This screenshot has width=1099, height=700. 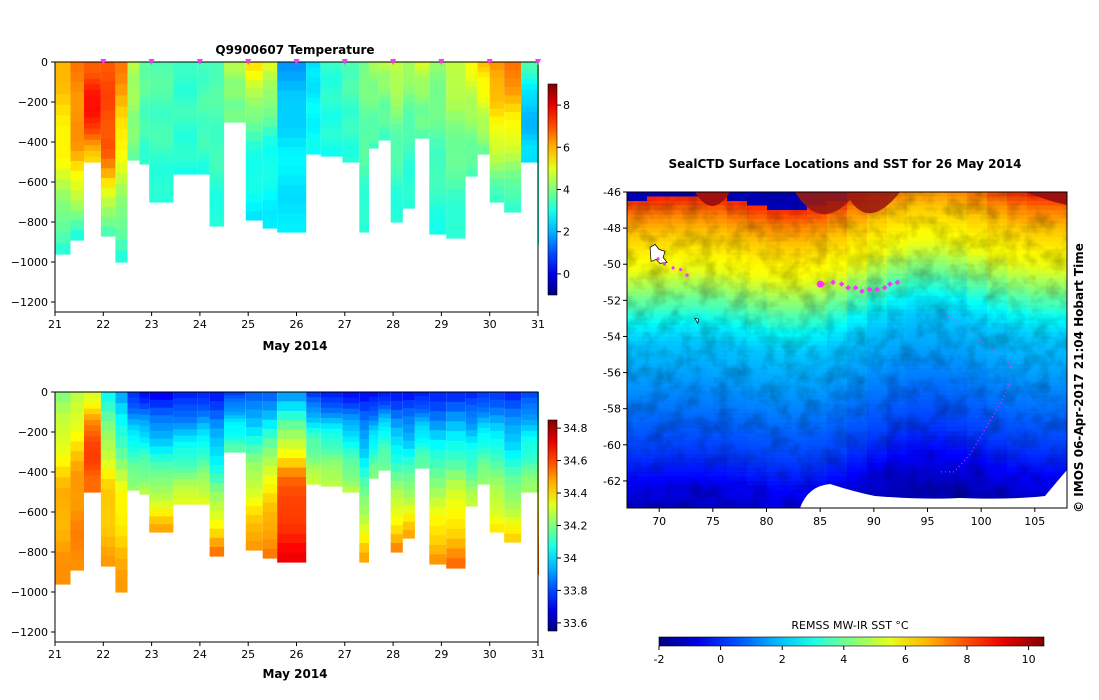 What do you see at coordinates (687, 275) in the screenshot?
I see `west-track-point` at bounding box center [687, 275].